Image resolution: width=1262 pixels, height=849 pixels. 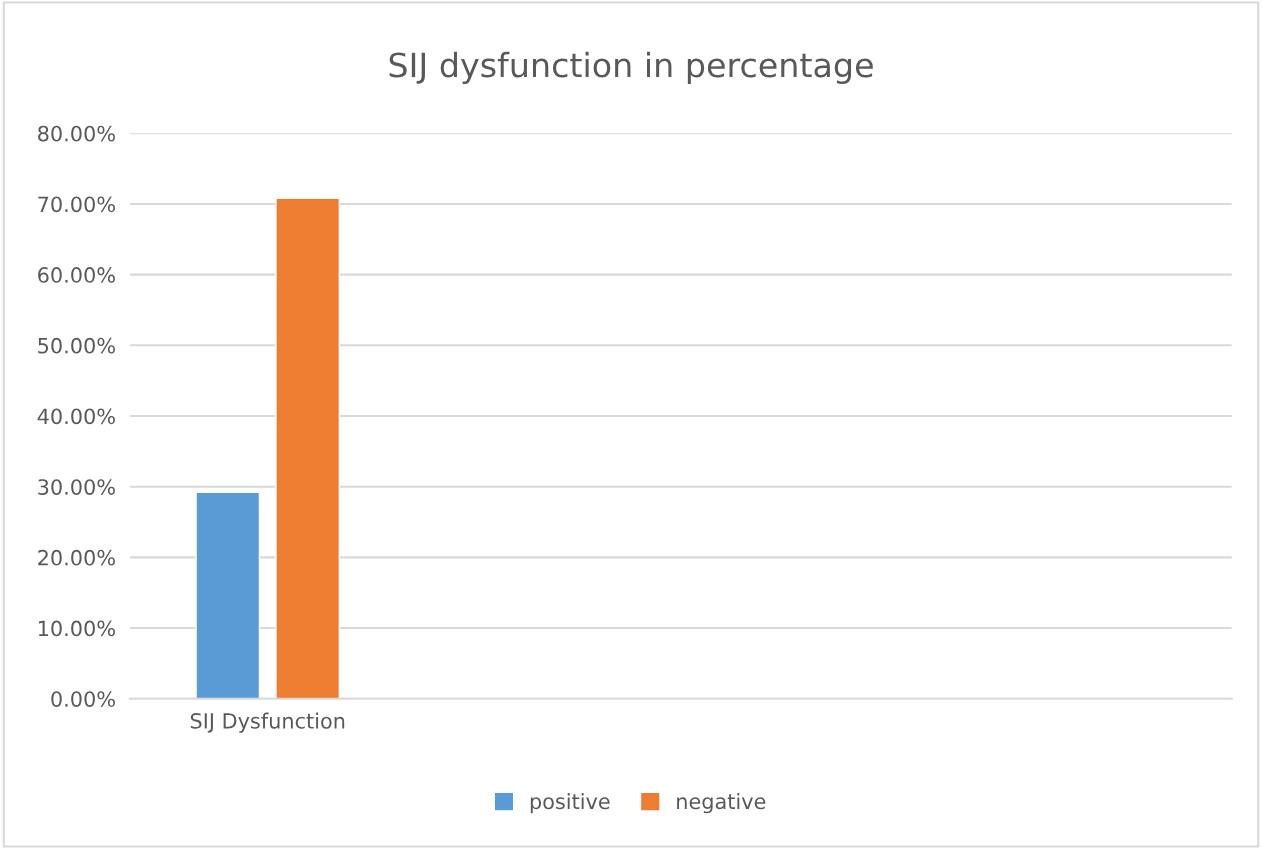 What do you see at coordinates (570, 803) in the screenshot?
I see `legend-label: positive` at bounding box center [570, 803].